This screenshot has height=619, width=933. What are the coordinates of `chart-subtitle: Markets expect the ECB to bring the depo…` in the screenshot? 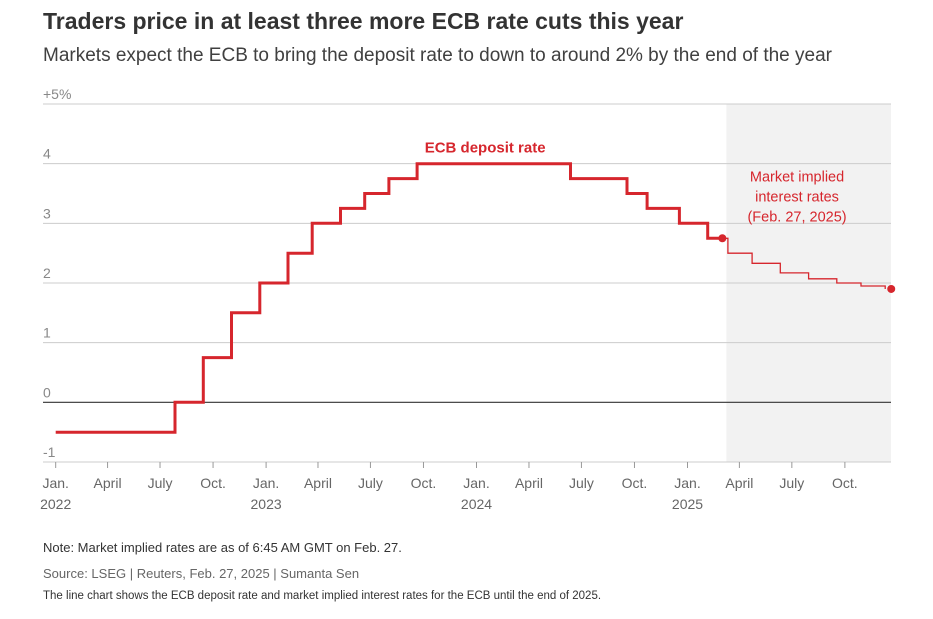 It's located at (437, 55).